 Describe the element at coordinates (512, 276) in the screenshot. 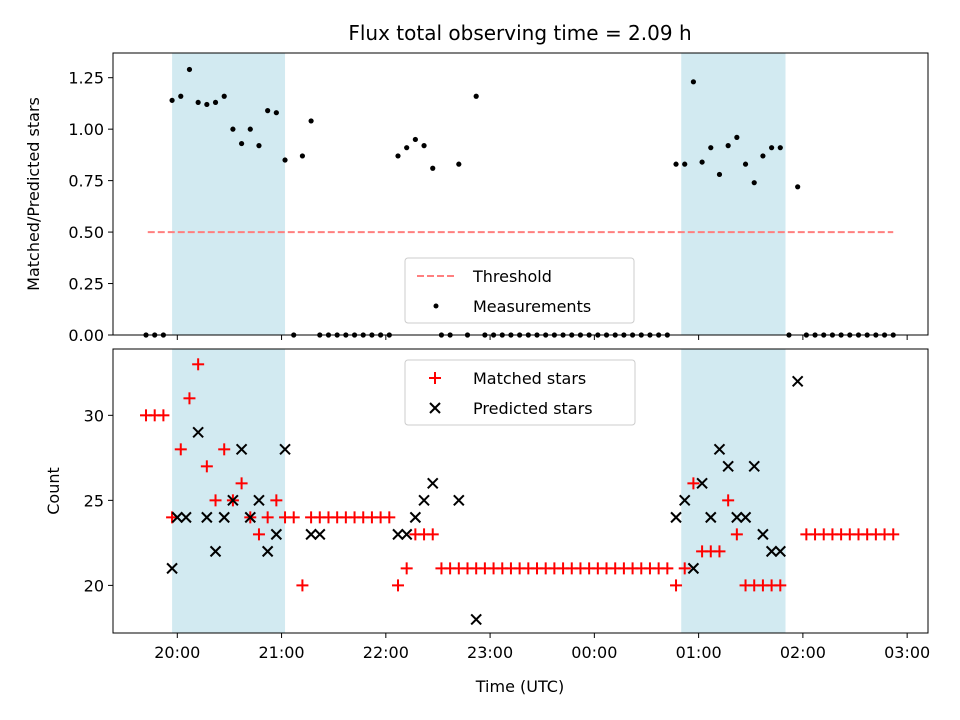

I see `threshold-legend-label: Threshold` at that location.